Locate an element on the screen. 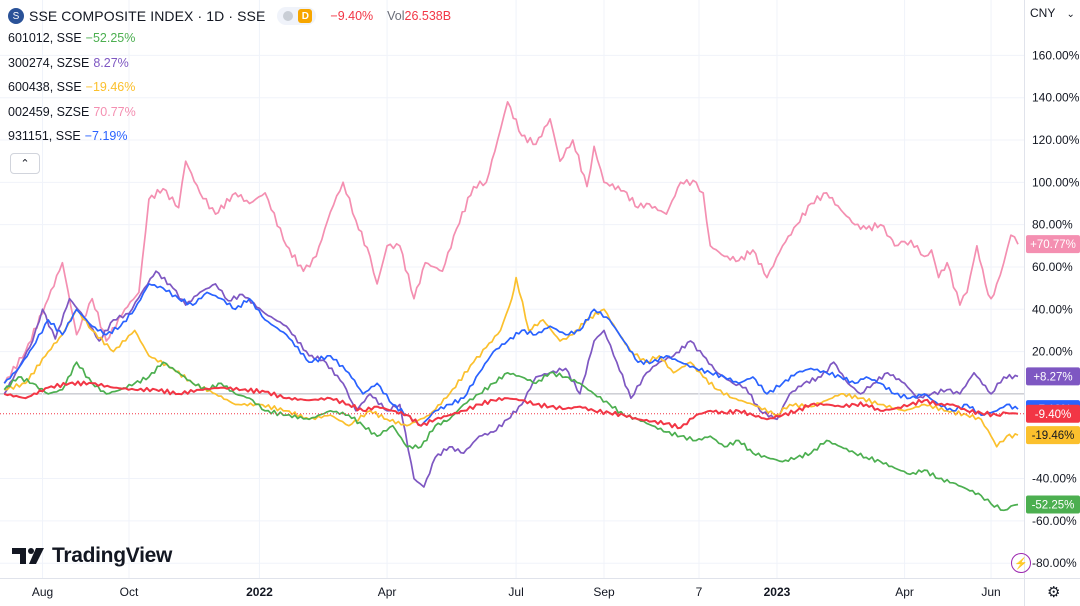 The height and width of the screenshot is (606, 1080). x-tick-label: Oct is located at coordinates (129, 592).